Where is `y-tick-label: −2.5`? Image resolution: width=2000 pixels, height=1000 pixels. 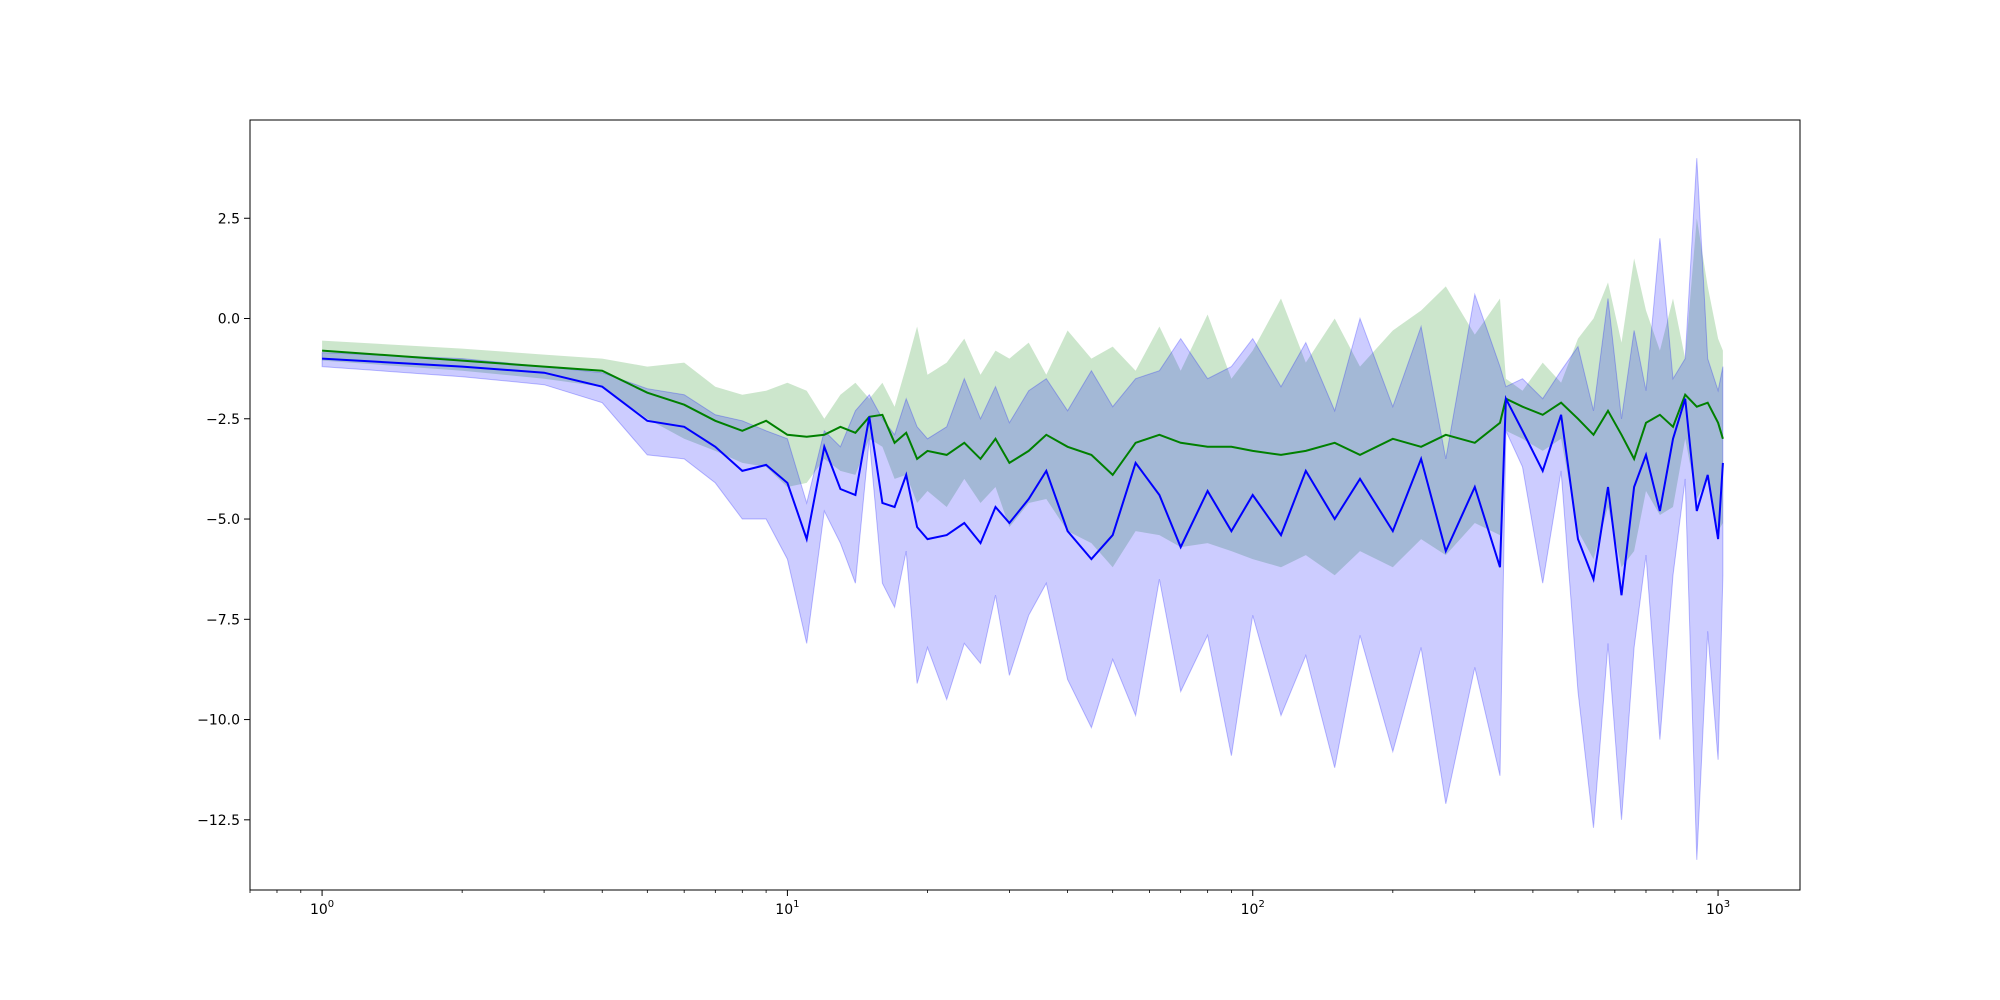
y-tick-label: −2.5 is located at coordinates (223, 420).